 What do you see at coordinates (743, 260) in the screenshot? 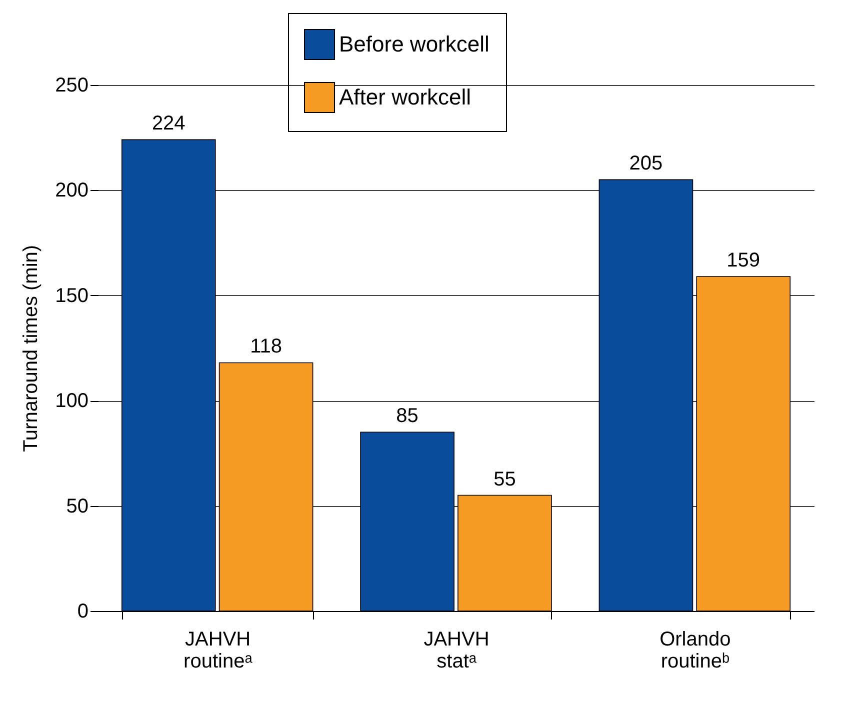
I see `data-label: 159` at bounding box center [743, 260].